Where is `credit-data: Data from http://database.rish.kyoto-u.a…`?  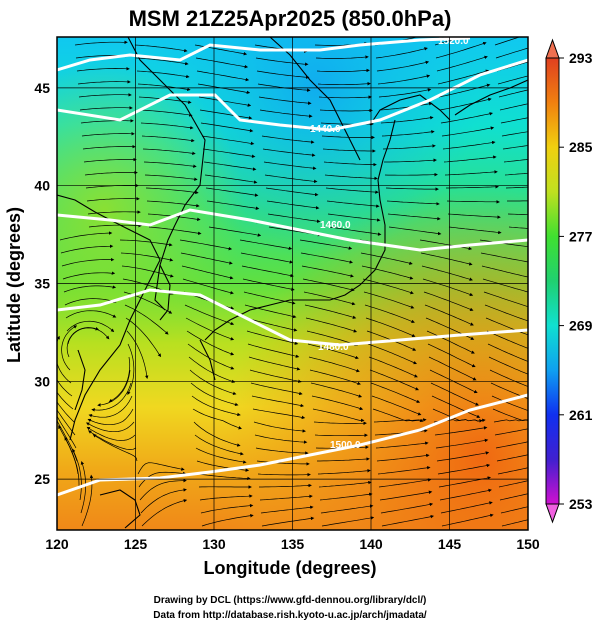
credit-data: Data from http://database.rish.kyoto-u.a… is located at coordinates (290, 615).